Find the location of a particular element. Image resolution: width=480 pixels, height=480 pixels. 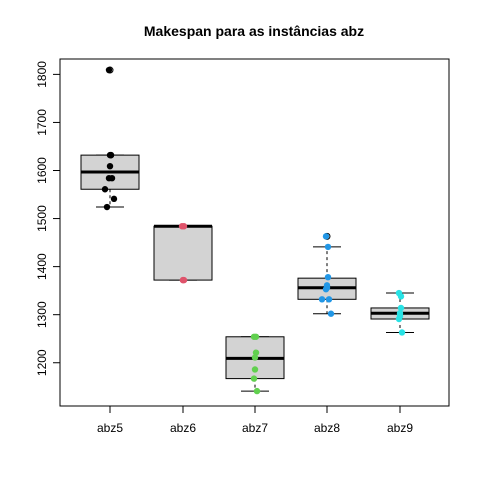

points-abz6 is located at coordinates (183, 253).